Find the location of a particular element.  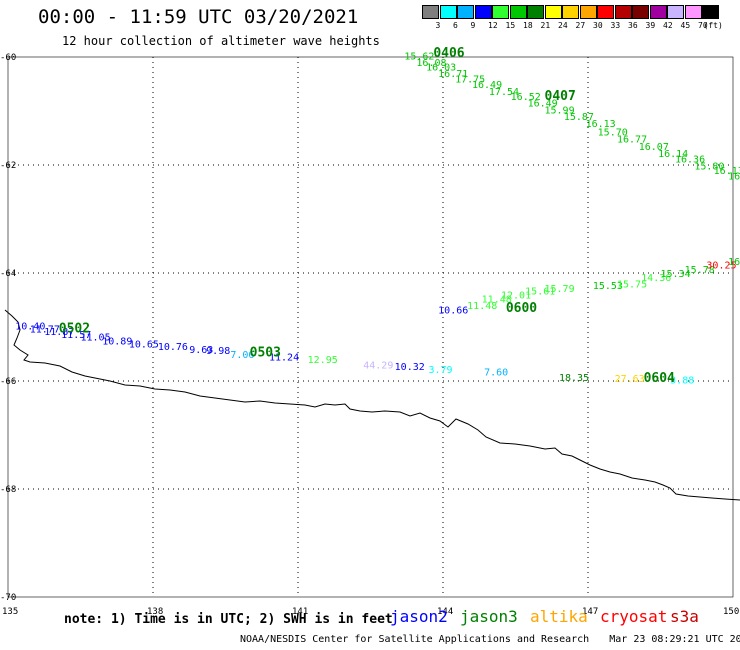

swh-value-label: 16.77 is located at coordinates (632, 139).